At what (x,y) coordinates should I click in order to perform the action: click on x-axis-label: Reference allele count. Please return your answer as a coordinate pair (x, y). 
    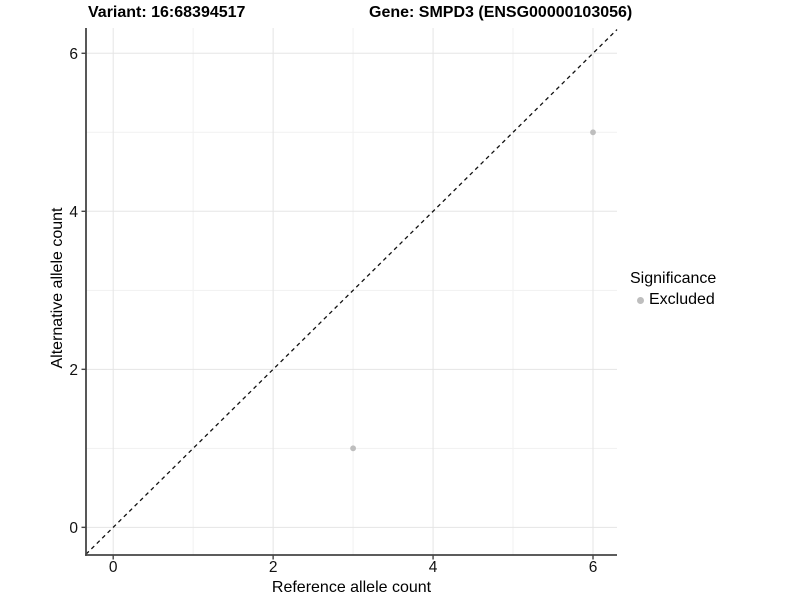
    Looking at the image, I should click on (351, 587).